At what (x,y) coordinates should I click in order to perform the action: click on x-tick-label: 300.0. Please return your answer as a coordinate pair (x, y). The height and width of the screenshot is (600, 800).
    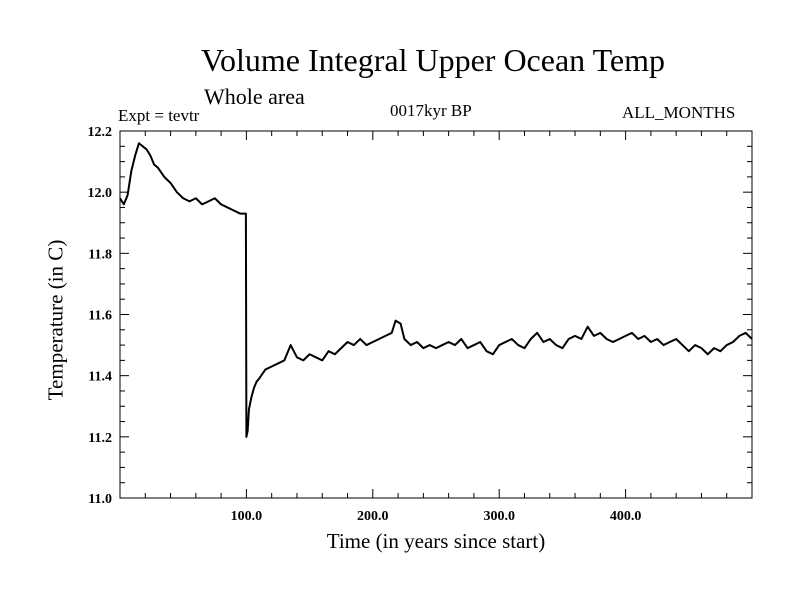
    Looking at the image, I should click on (499, 516).